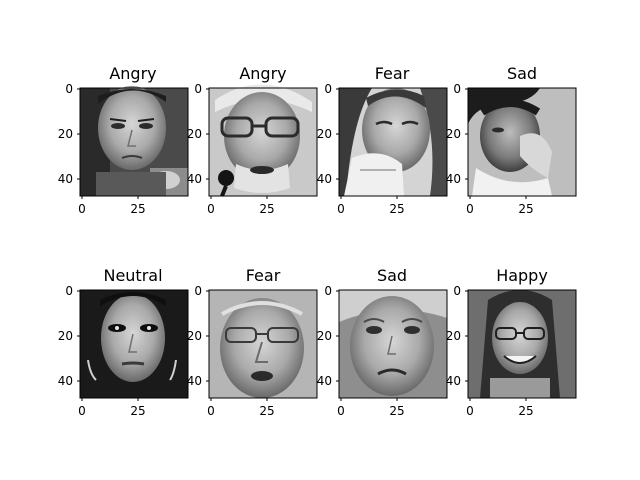  Describe the element at coordinates (132, 275) in the screenshot. I see `panel-title: Neutral` at that location.